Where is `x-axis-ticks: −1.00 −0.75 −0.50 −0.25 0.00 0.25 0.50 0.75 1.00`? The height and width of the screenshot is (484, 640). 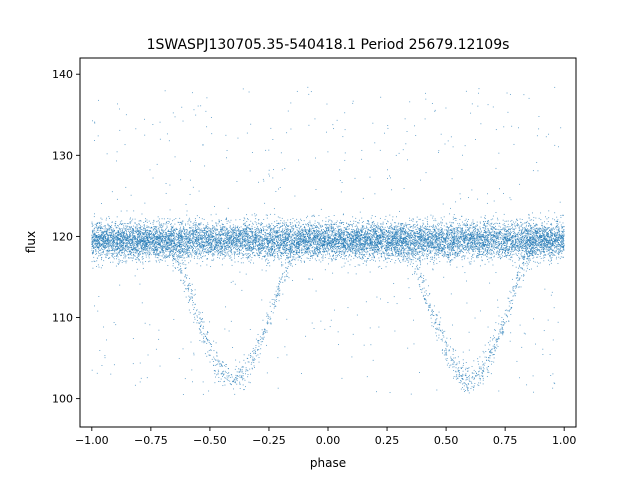
x-axis-ticks: −1.00 −0.75 −0.50 −0.25 0.00 0.25 0.50 0.75 1.00 is located at coordinates (325, 437).